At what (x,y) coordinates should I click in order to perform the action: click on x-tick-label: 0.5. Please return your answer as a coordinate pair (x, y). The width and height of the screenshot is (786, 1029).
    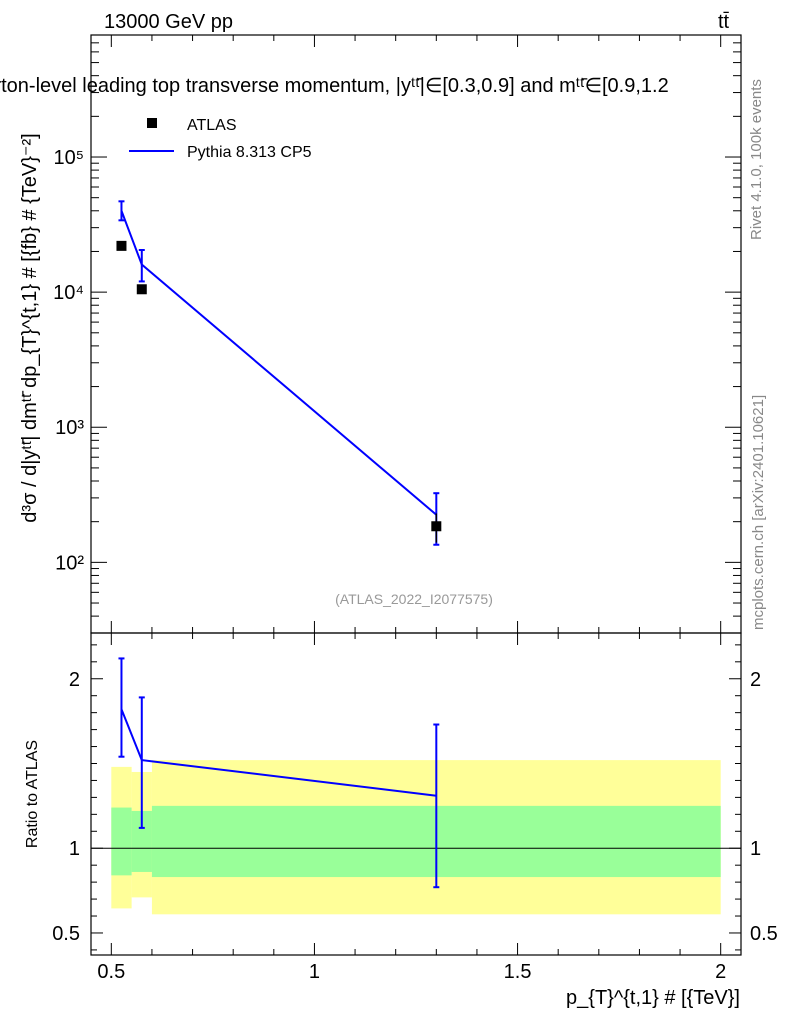
    Looking at the image, I should click on (111, 972).